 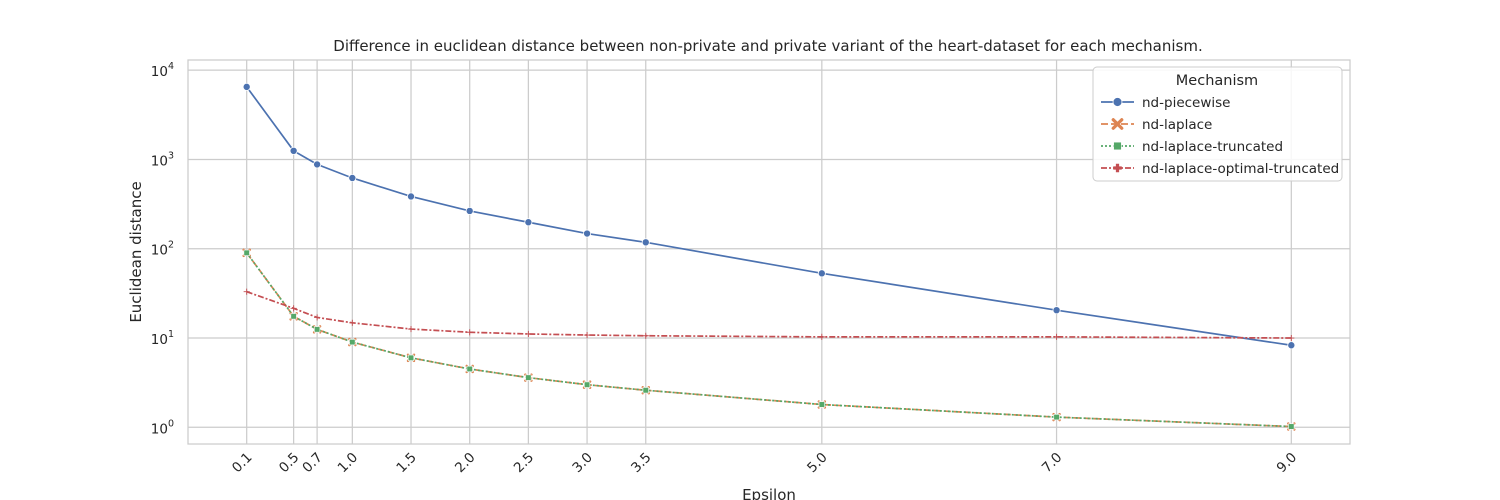 I want to click on x-tick-label: 9.0, so click(x=1287, y=463).